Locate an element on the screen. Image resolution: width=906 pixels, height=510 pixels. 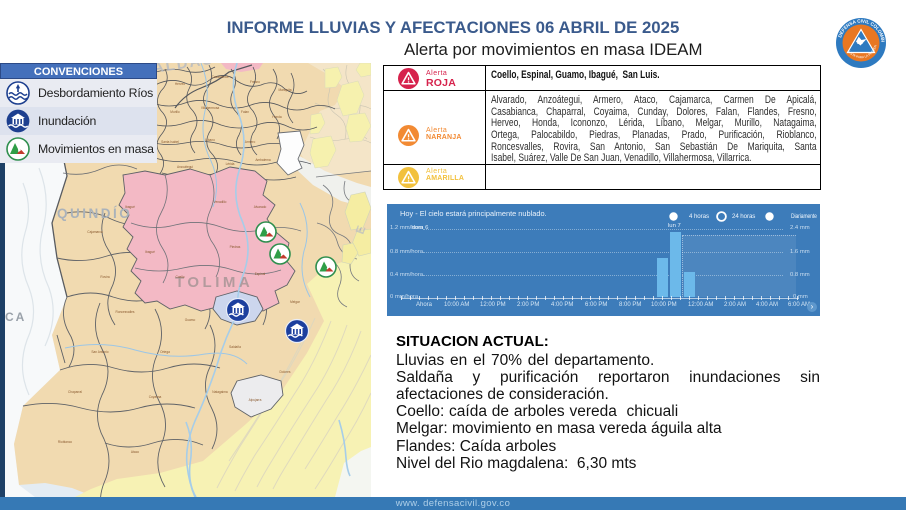
svg-text: Mariquita is located at coordinates (284, 90).